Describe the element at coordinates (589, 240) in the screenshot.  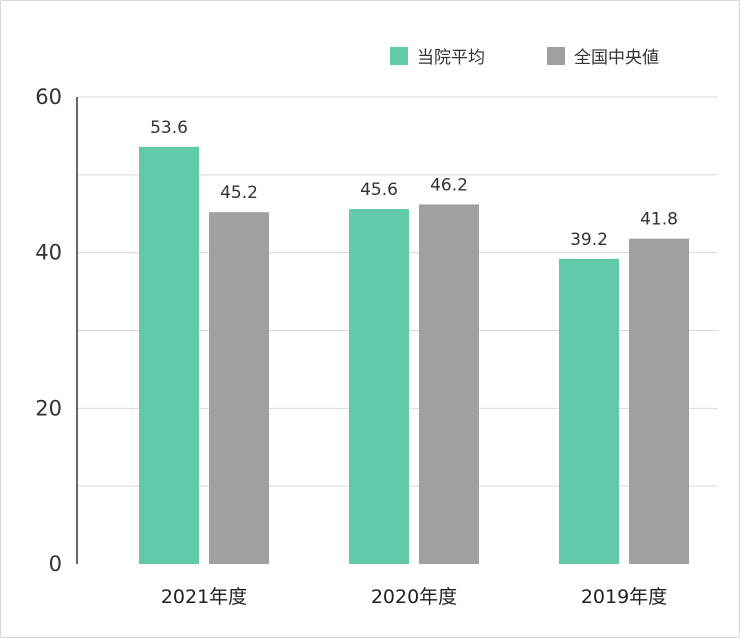
I see `data-label: 39.2` at that location.